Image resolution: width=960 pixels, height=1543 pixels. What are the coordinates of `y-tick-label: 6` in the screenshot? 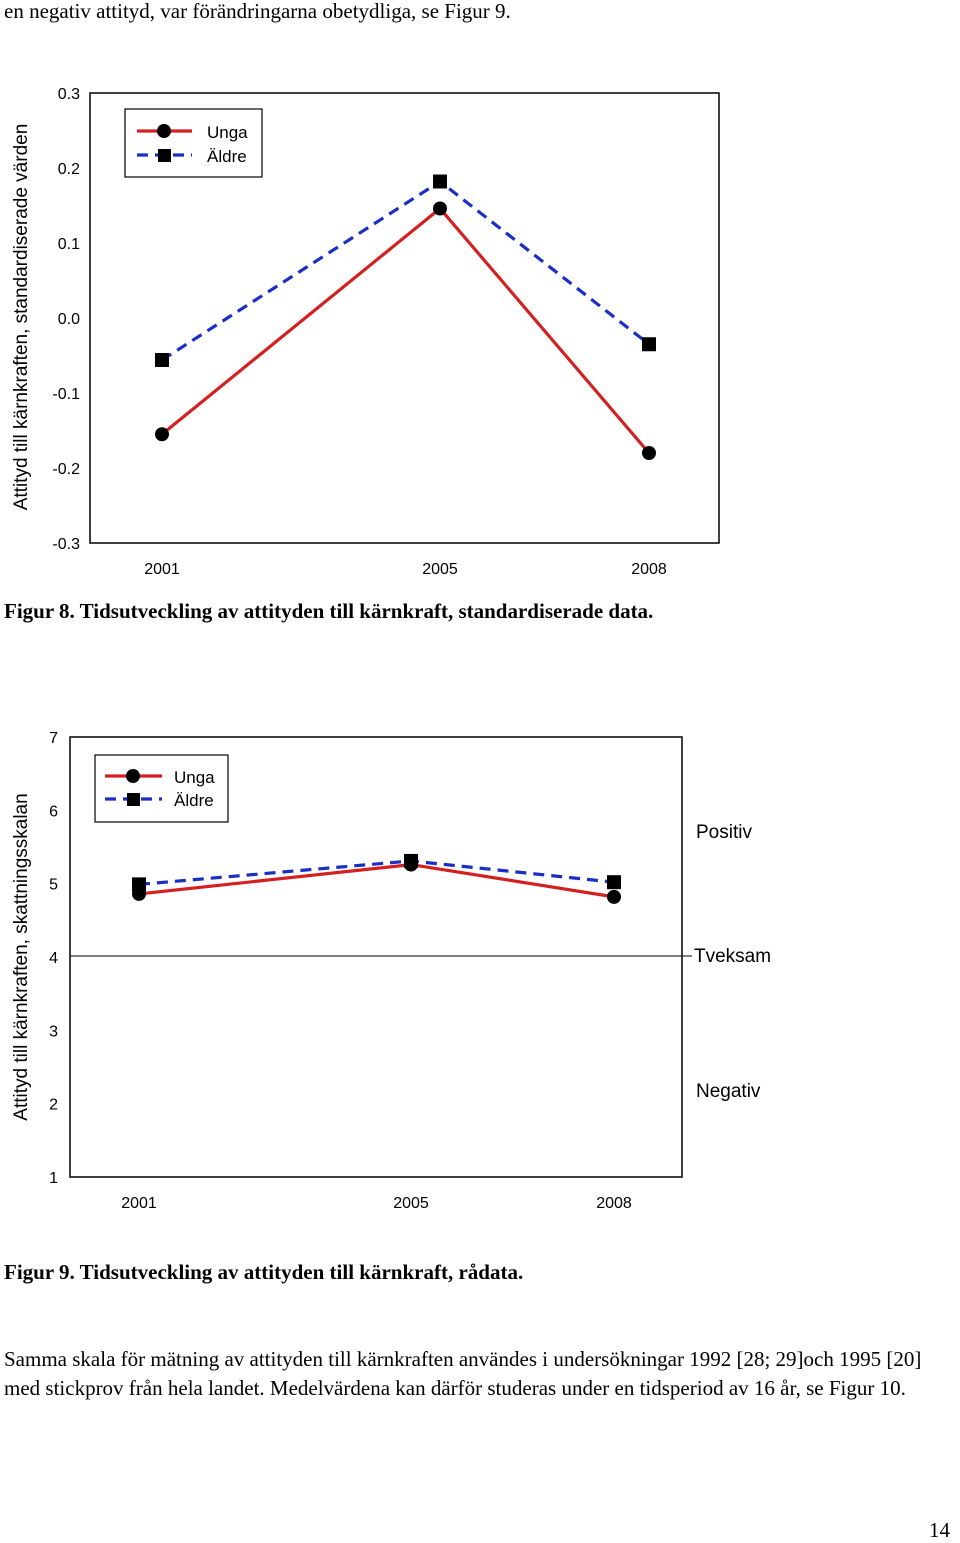 It's located at (53, 811).